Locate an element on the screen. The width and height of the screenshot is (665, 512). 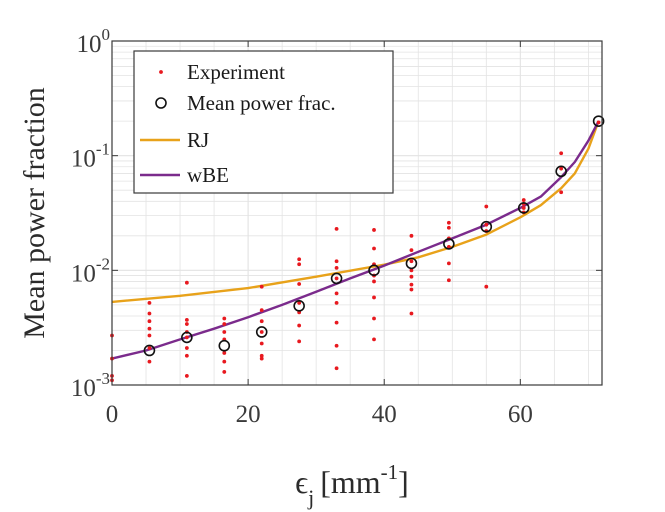
x-tick-label: 40 is located at coordinates (384, 414).